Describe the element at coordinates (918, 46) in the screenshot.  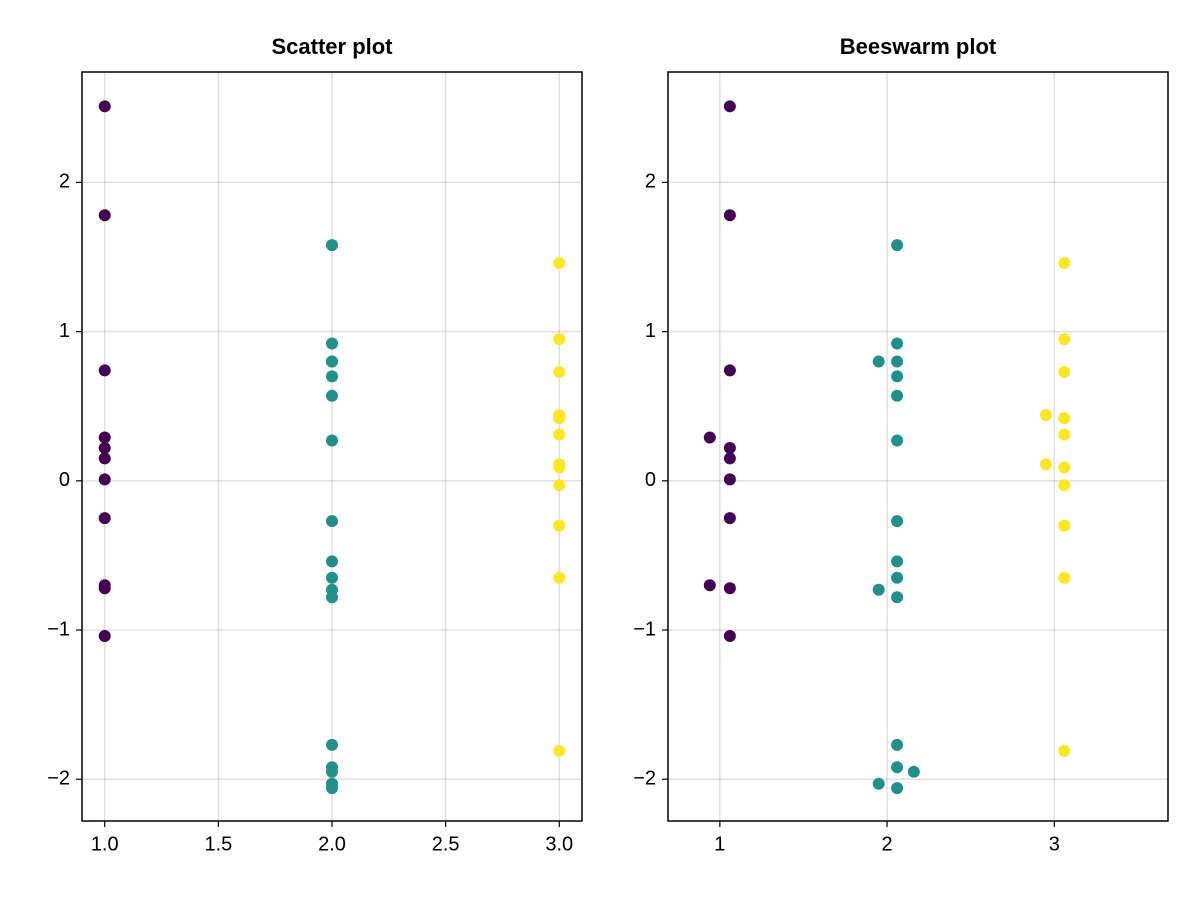
I see `chart-title: Beeswarm plot` at that location.